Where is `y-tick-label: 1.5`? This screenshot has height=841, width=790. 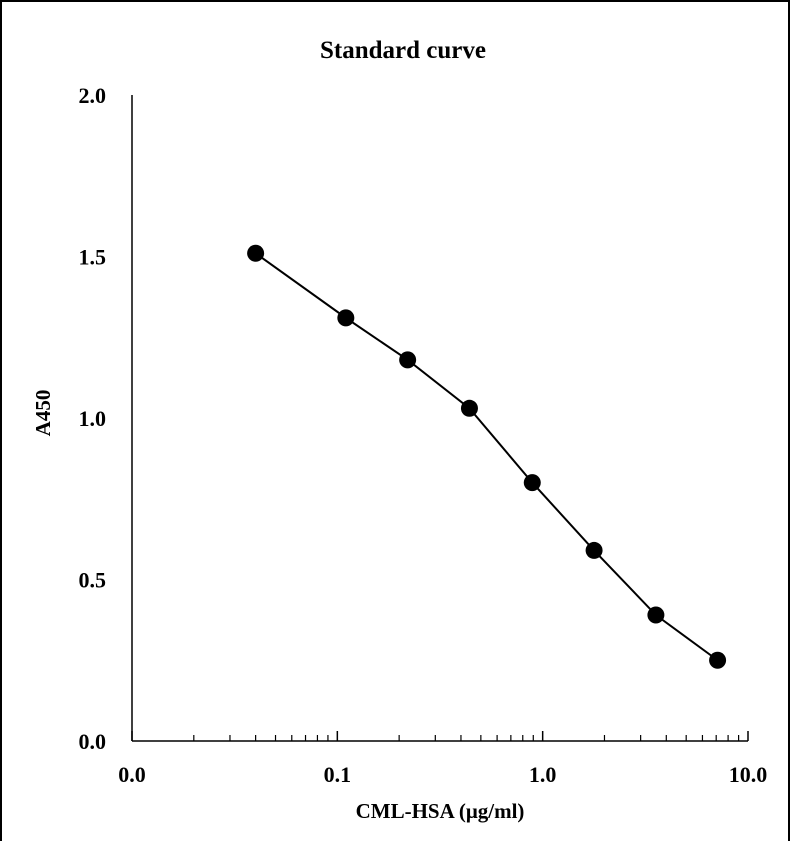 y-tick-label: 1.5 is located at coordinates (93, 257).